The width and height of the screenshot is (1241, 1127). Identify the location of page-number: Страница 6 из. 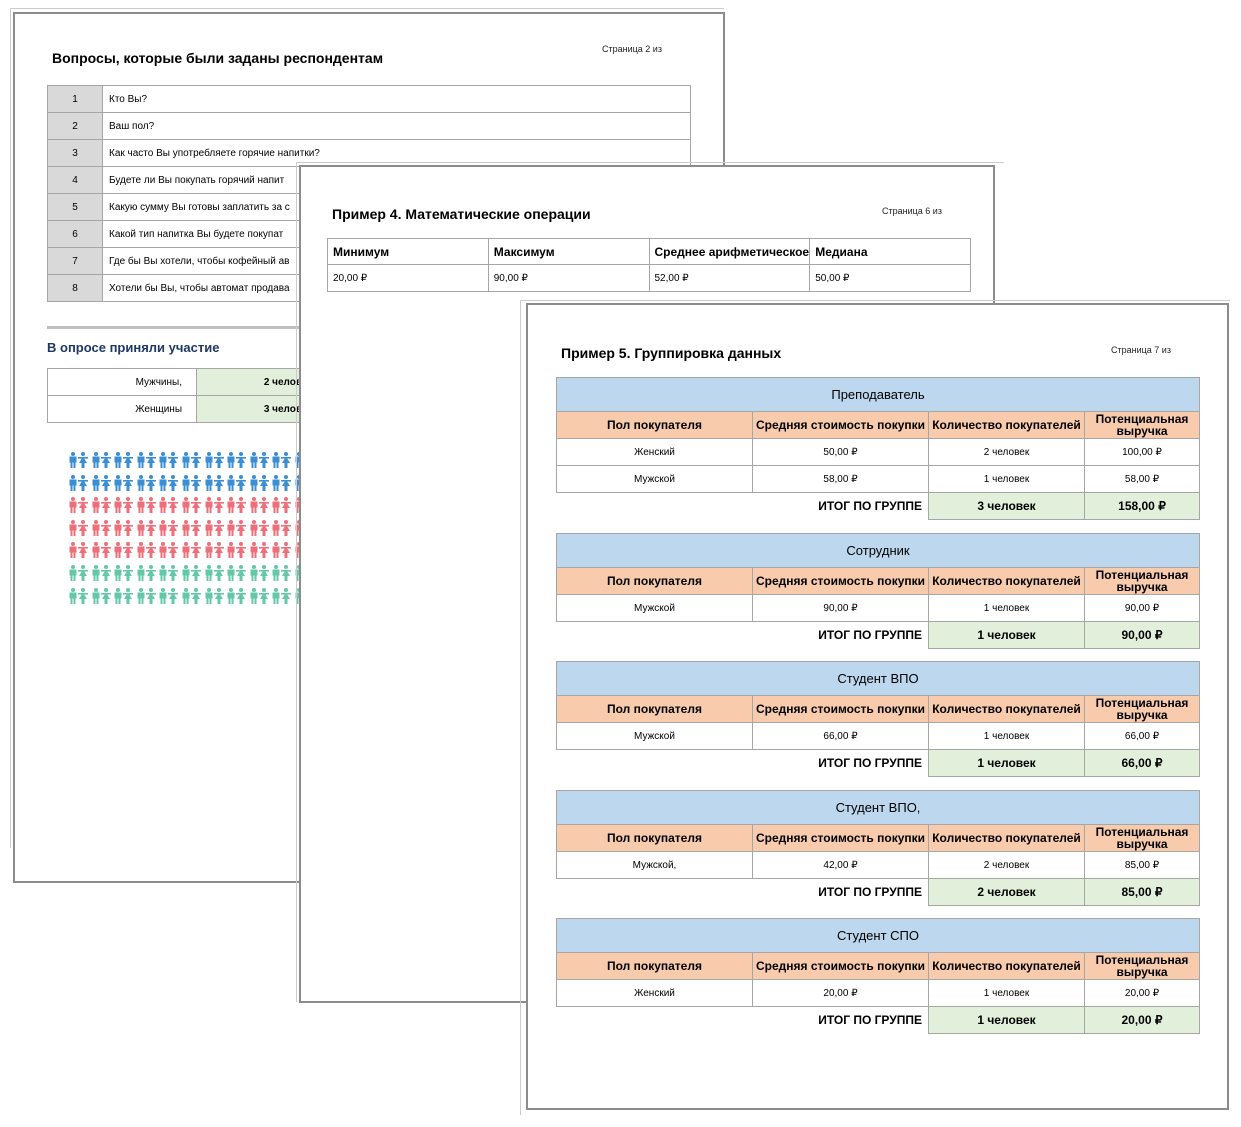
(912, 211).